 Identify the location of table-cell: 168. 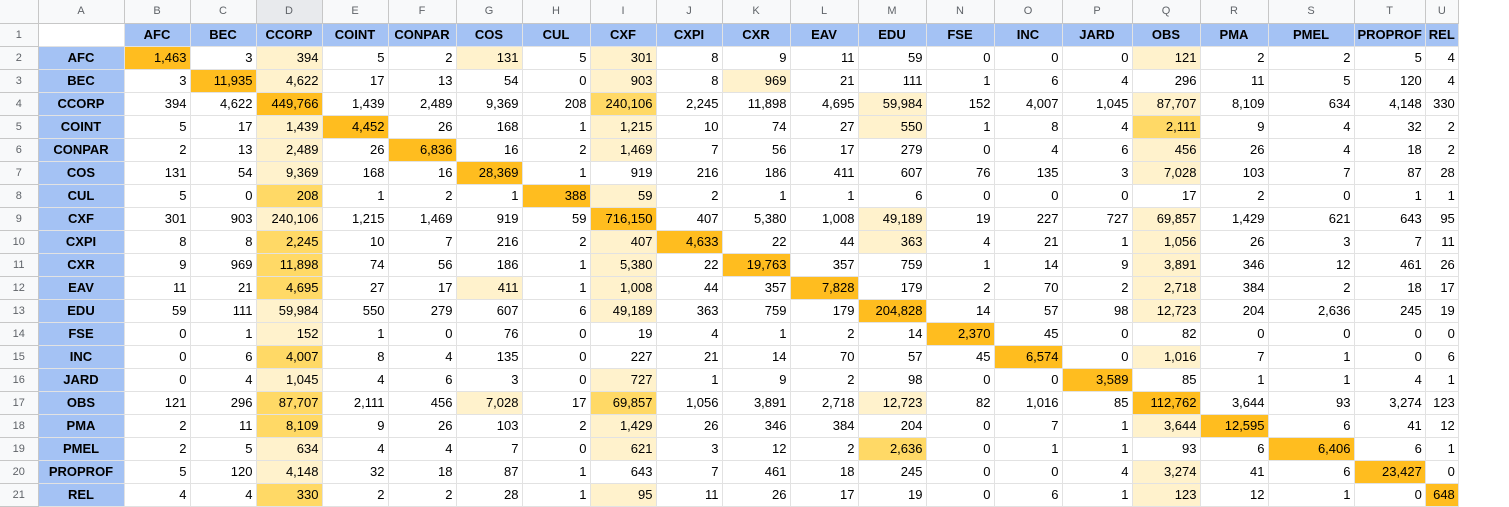
(489, 127).